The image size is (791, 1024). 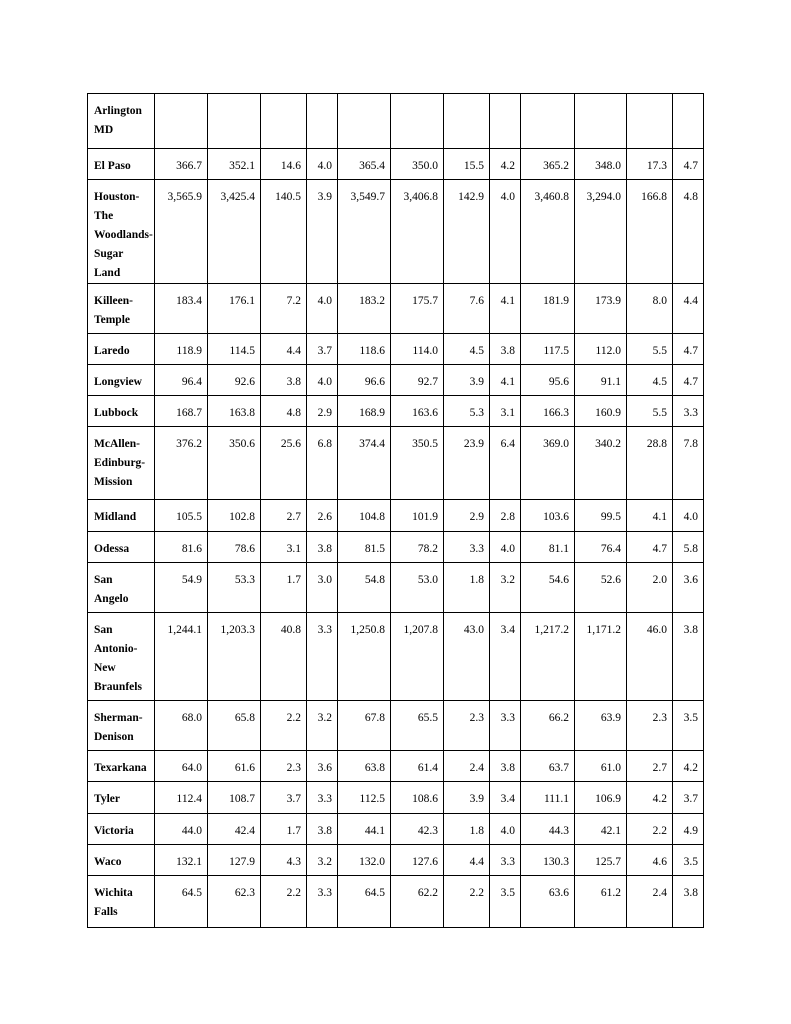 What do you see at coordinates (417, 860) in the screenshot?
I see `value-cell: 127.6` at bounding box center [417, 860].